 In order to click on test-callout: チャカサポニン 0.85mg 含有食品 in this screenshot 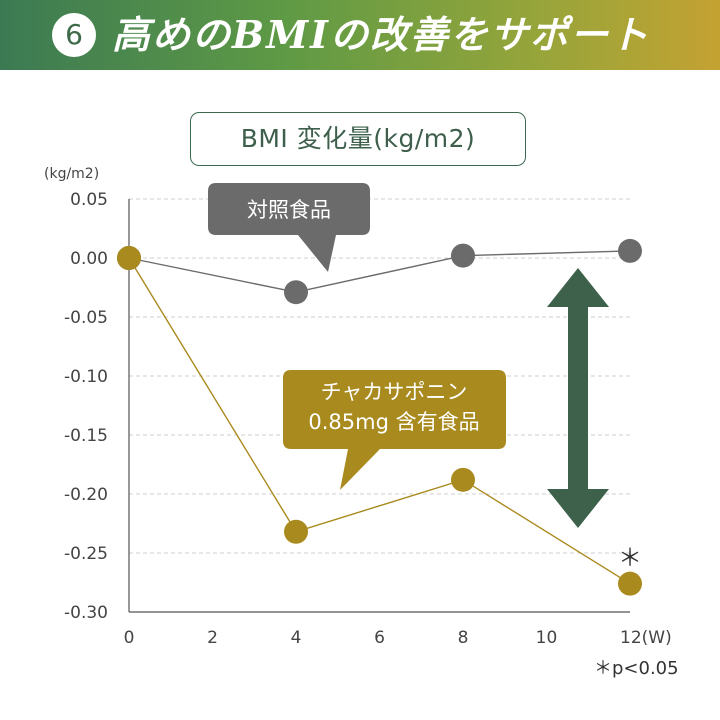, I will do `click(394, 430)`.